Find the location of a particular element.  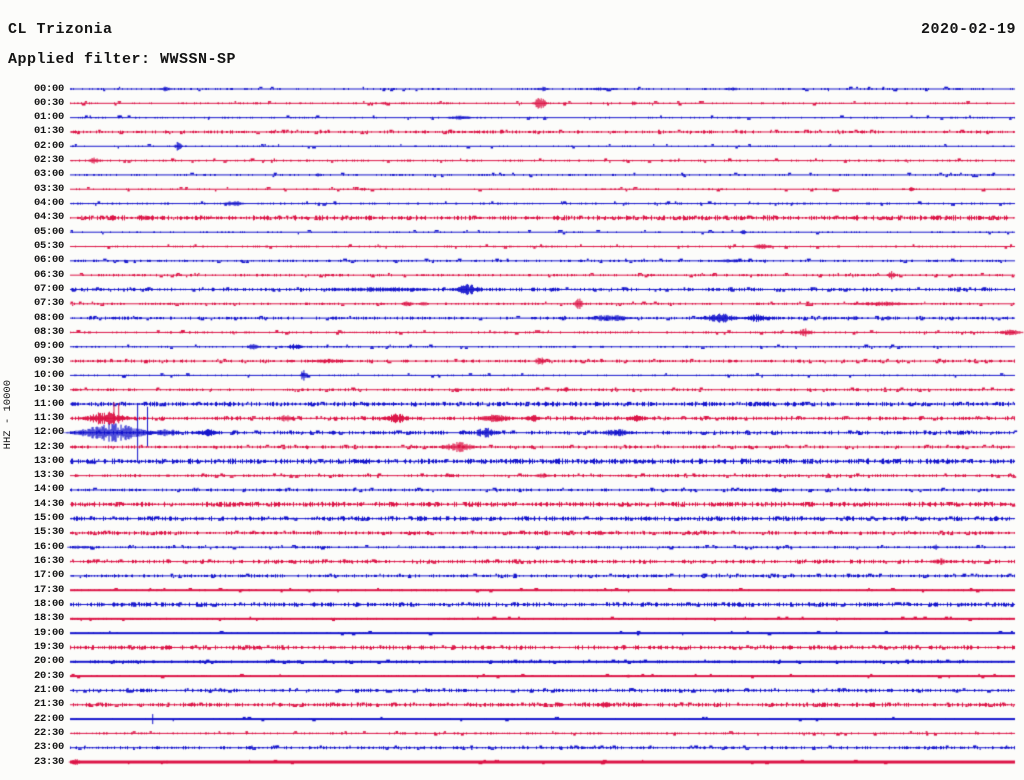

time-label: 11:00 is located at coordinates (48, 403).